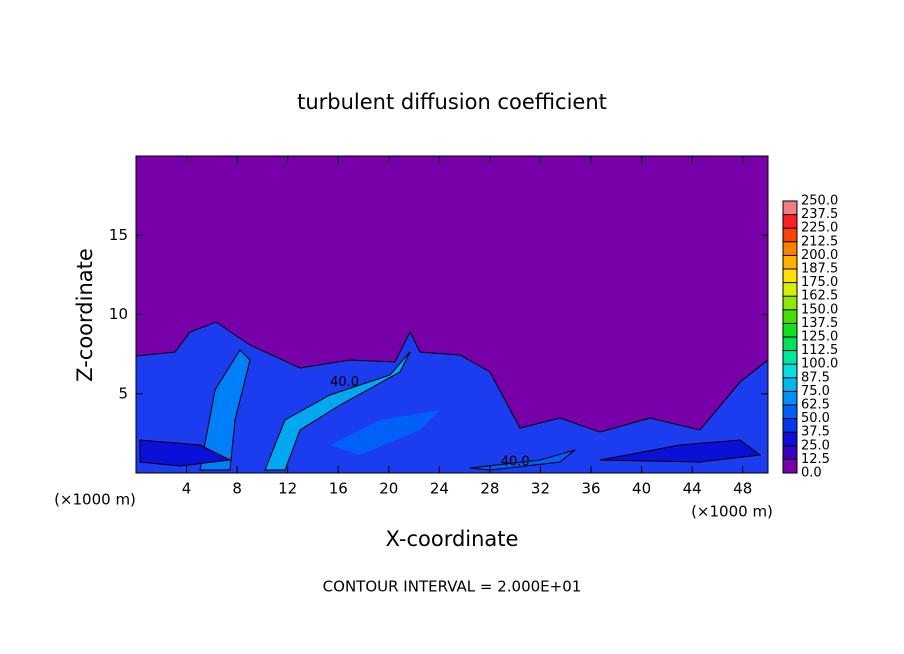 This screenshot has height=654, width=904. Describe the element at coordinates (819, 309) in the screenshot. I see `colorbar-label: 150.0` at that location.